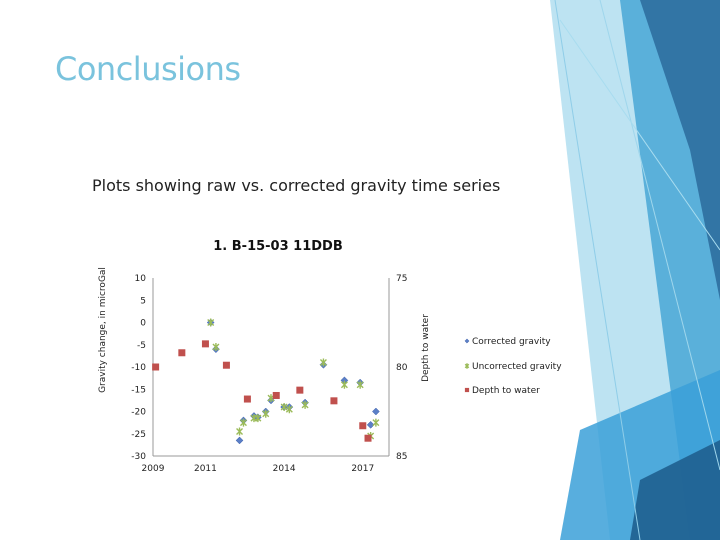 This screenshot has width=720, height=540. I want to click on y-tick-label: 10, so click(141, 279).